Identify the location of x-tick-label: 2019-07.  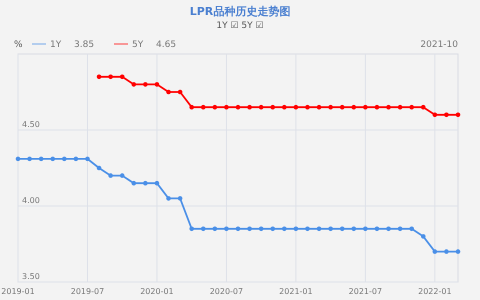
(87, 291).